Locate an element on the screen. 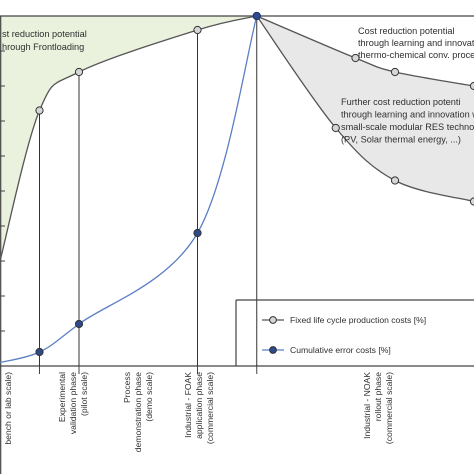  annotation-frontloading: st reduction potential is located at coordinates (44, 34).